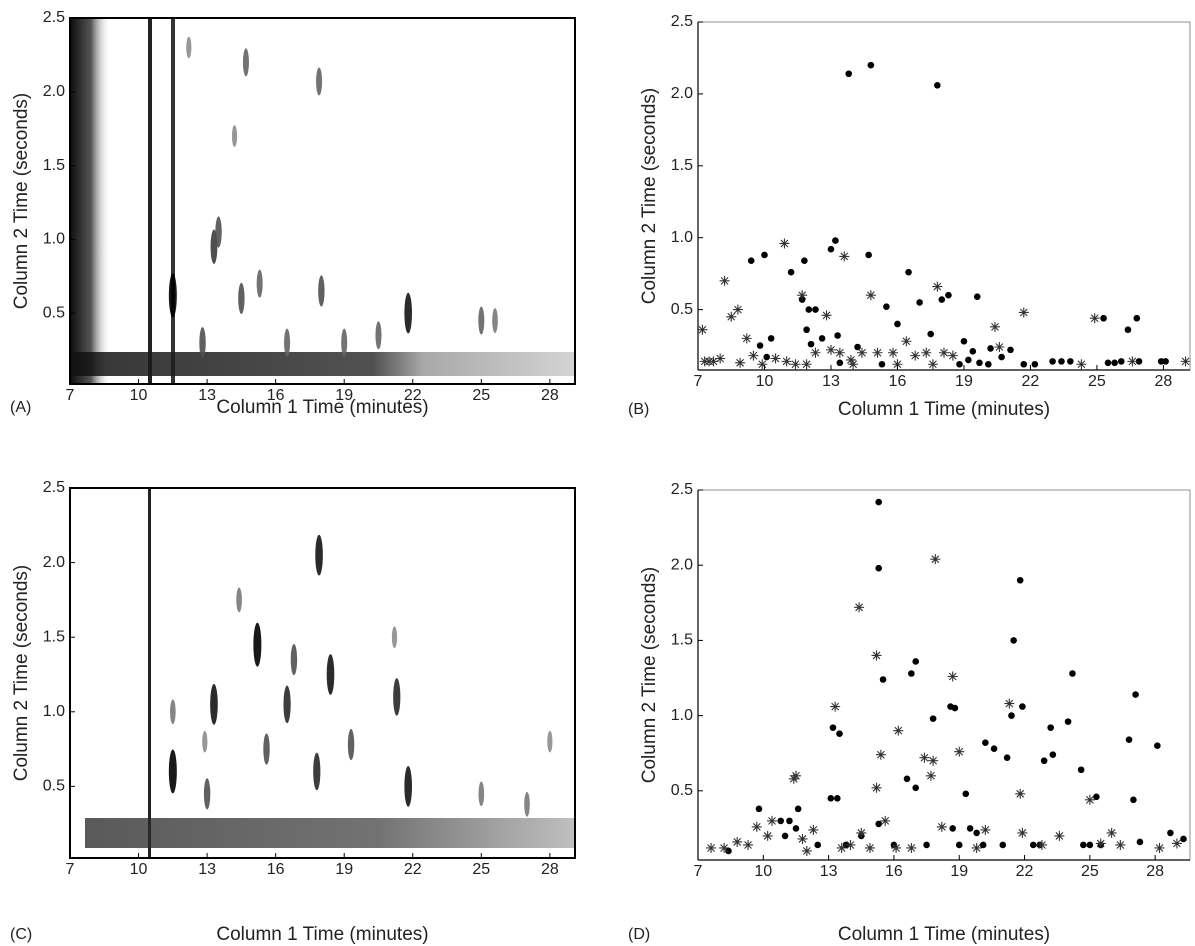  Describe the element at coordinates (322, 934) in the screenshot. I see `x-axis-label: Column 1 Time (minutes)` at that location.